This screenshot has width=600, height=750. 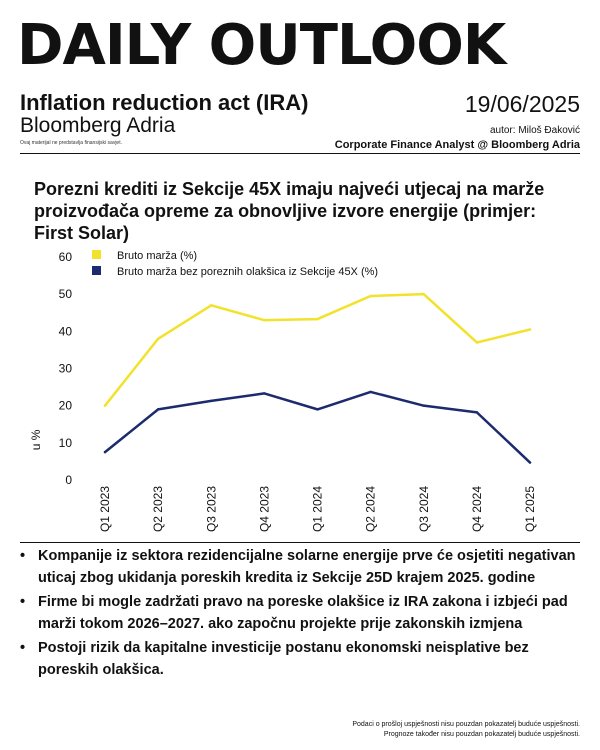 What do you see at coordinates (300, 153) in the screenshot?
I see `header-divider` at bounding box center [300, 153].